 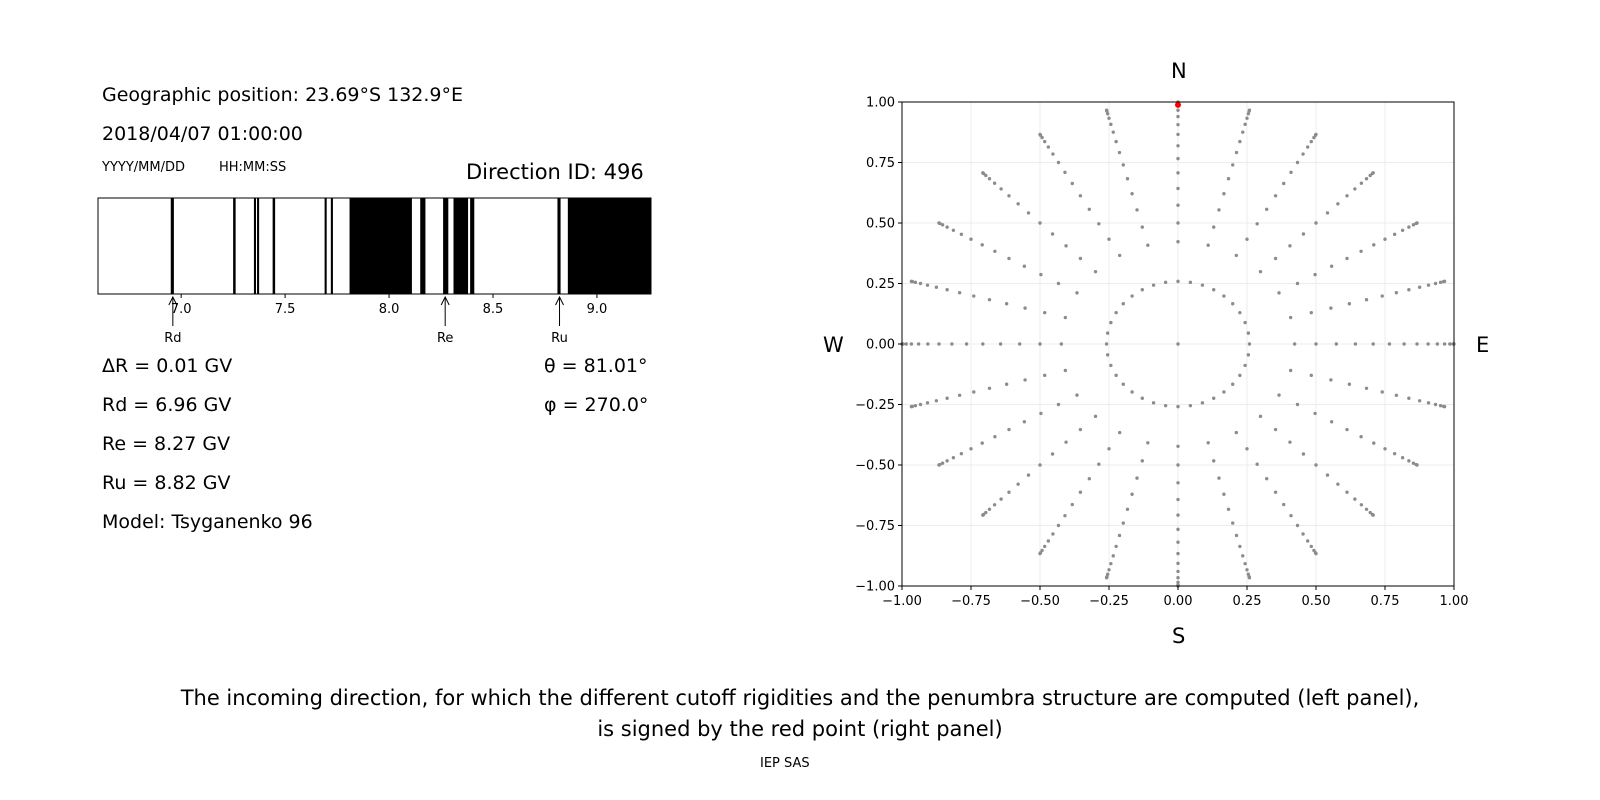 I want to click on x-tick-label: 8.5, so click(x=493, y=309).